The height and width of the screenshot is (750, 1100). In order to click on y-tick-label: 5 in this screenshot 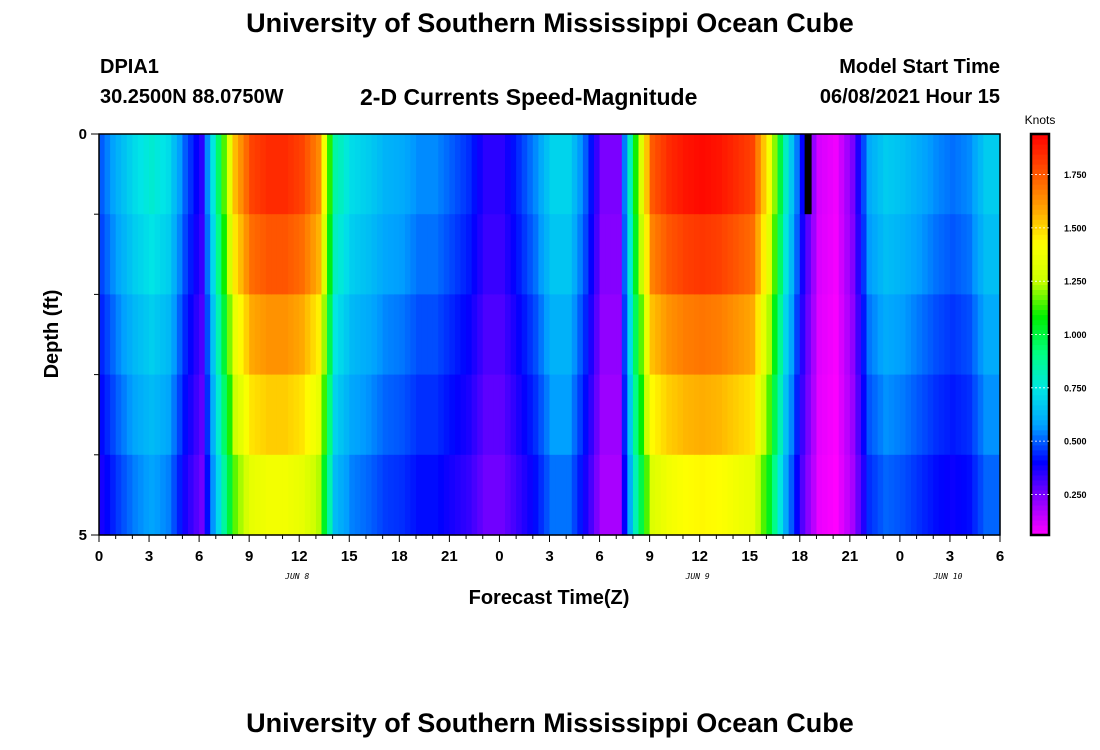, I will do `click(83, 535)`.